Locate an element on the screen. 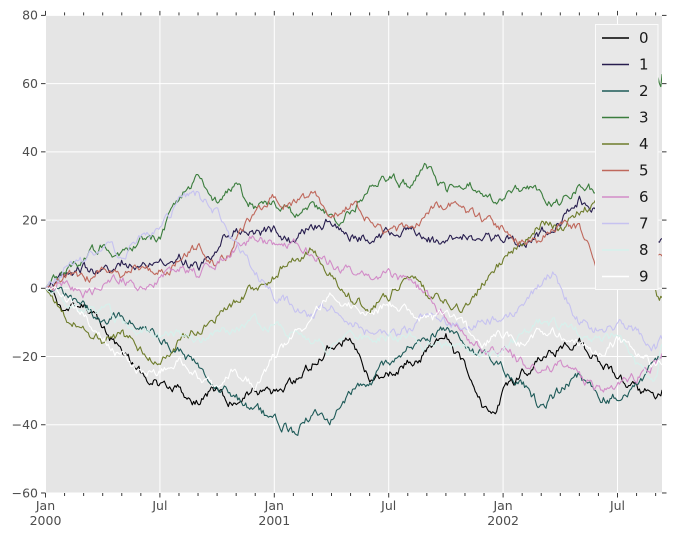  legend-box is located at coordinates (627, 157).